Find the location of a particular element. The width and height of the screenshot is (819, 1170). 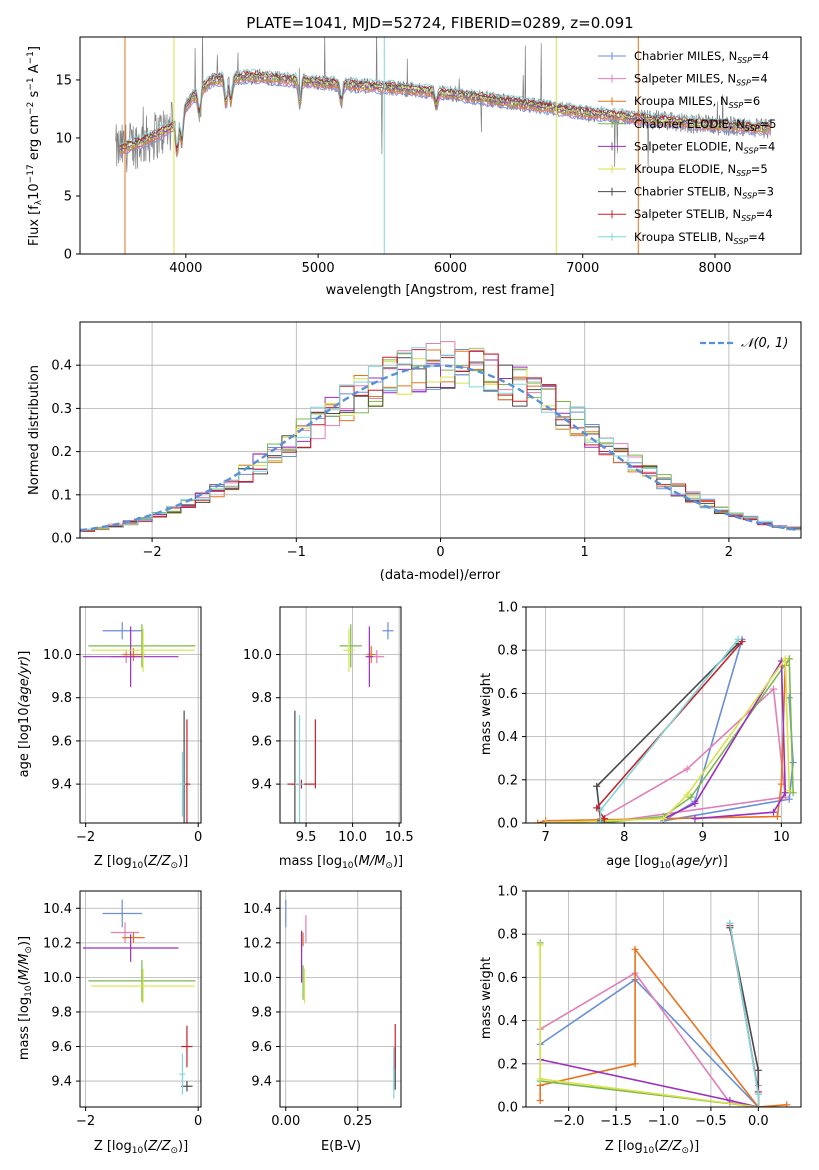

residual-hist-chabrier_stelib is located at coordinates (440, 444).